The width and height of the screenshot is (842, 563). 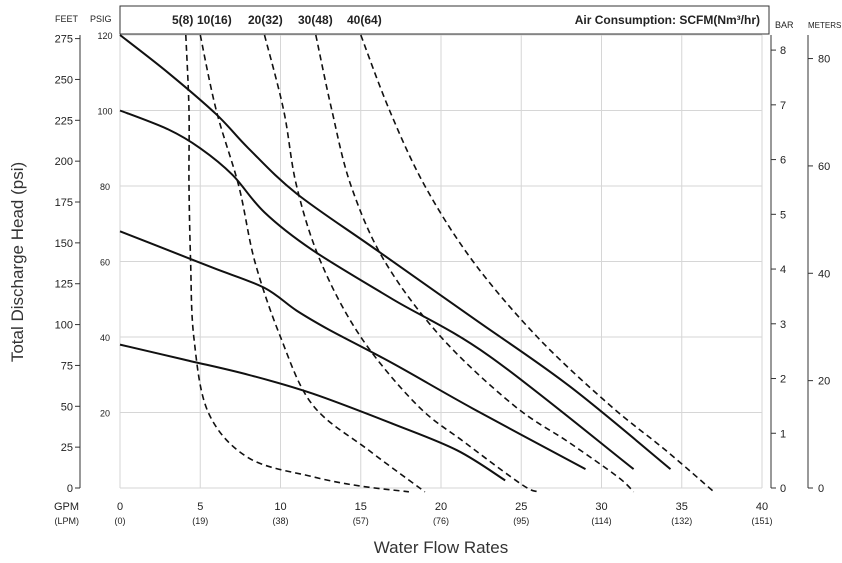 What do you see at coordinates (441, 507) in the screenshot?
I see `x-tick-label: 20` at bounding box center [441, 507].